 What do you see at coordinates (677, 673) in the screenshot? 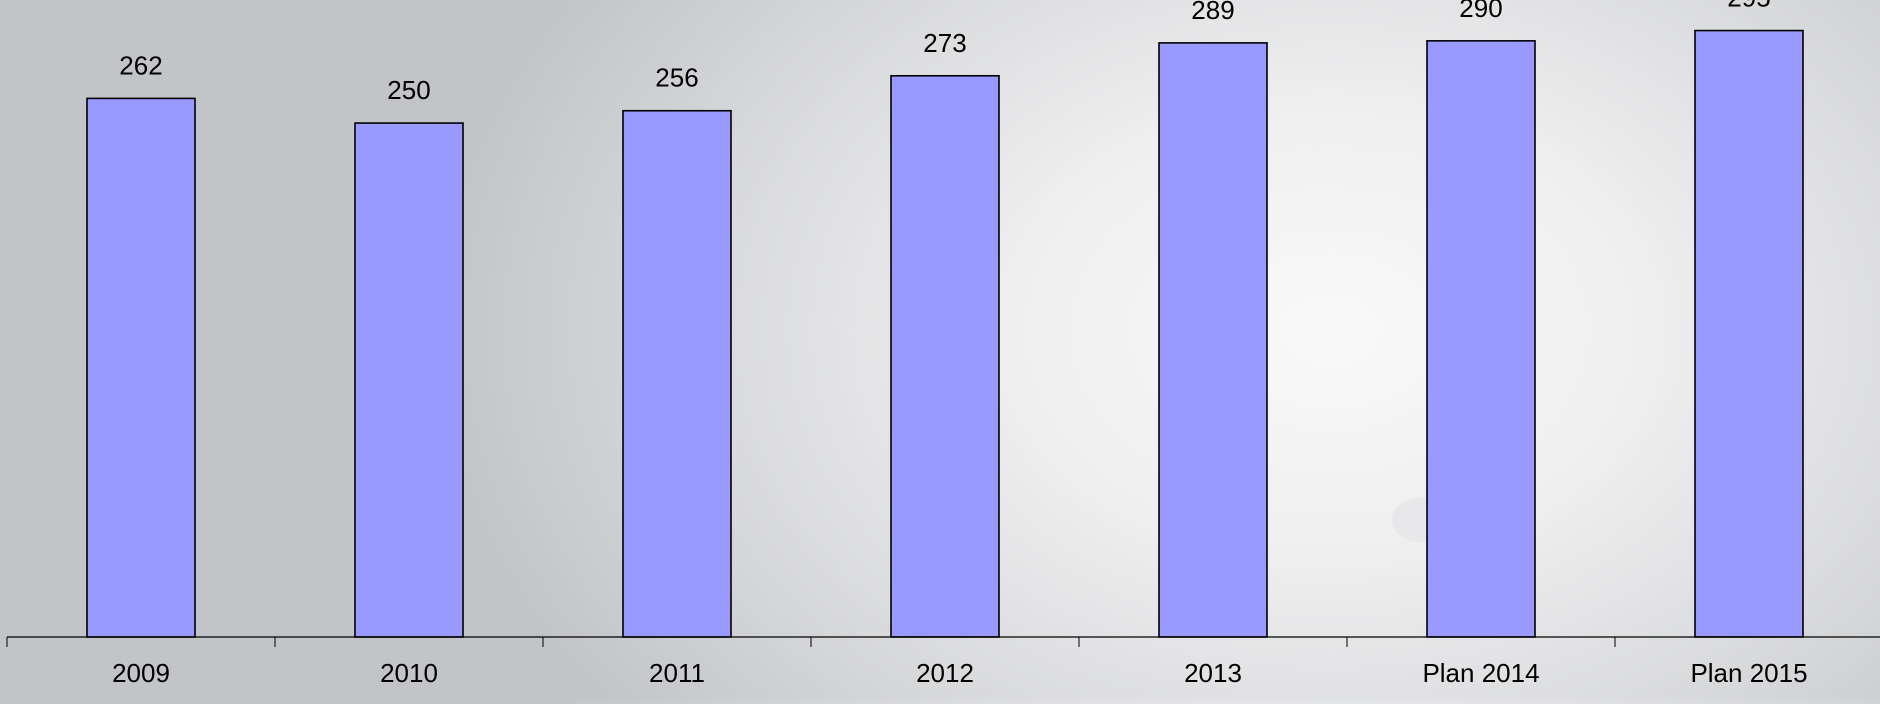
I see `x-tick-label: 2011` at bounding box center [677, 673].